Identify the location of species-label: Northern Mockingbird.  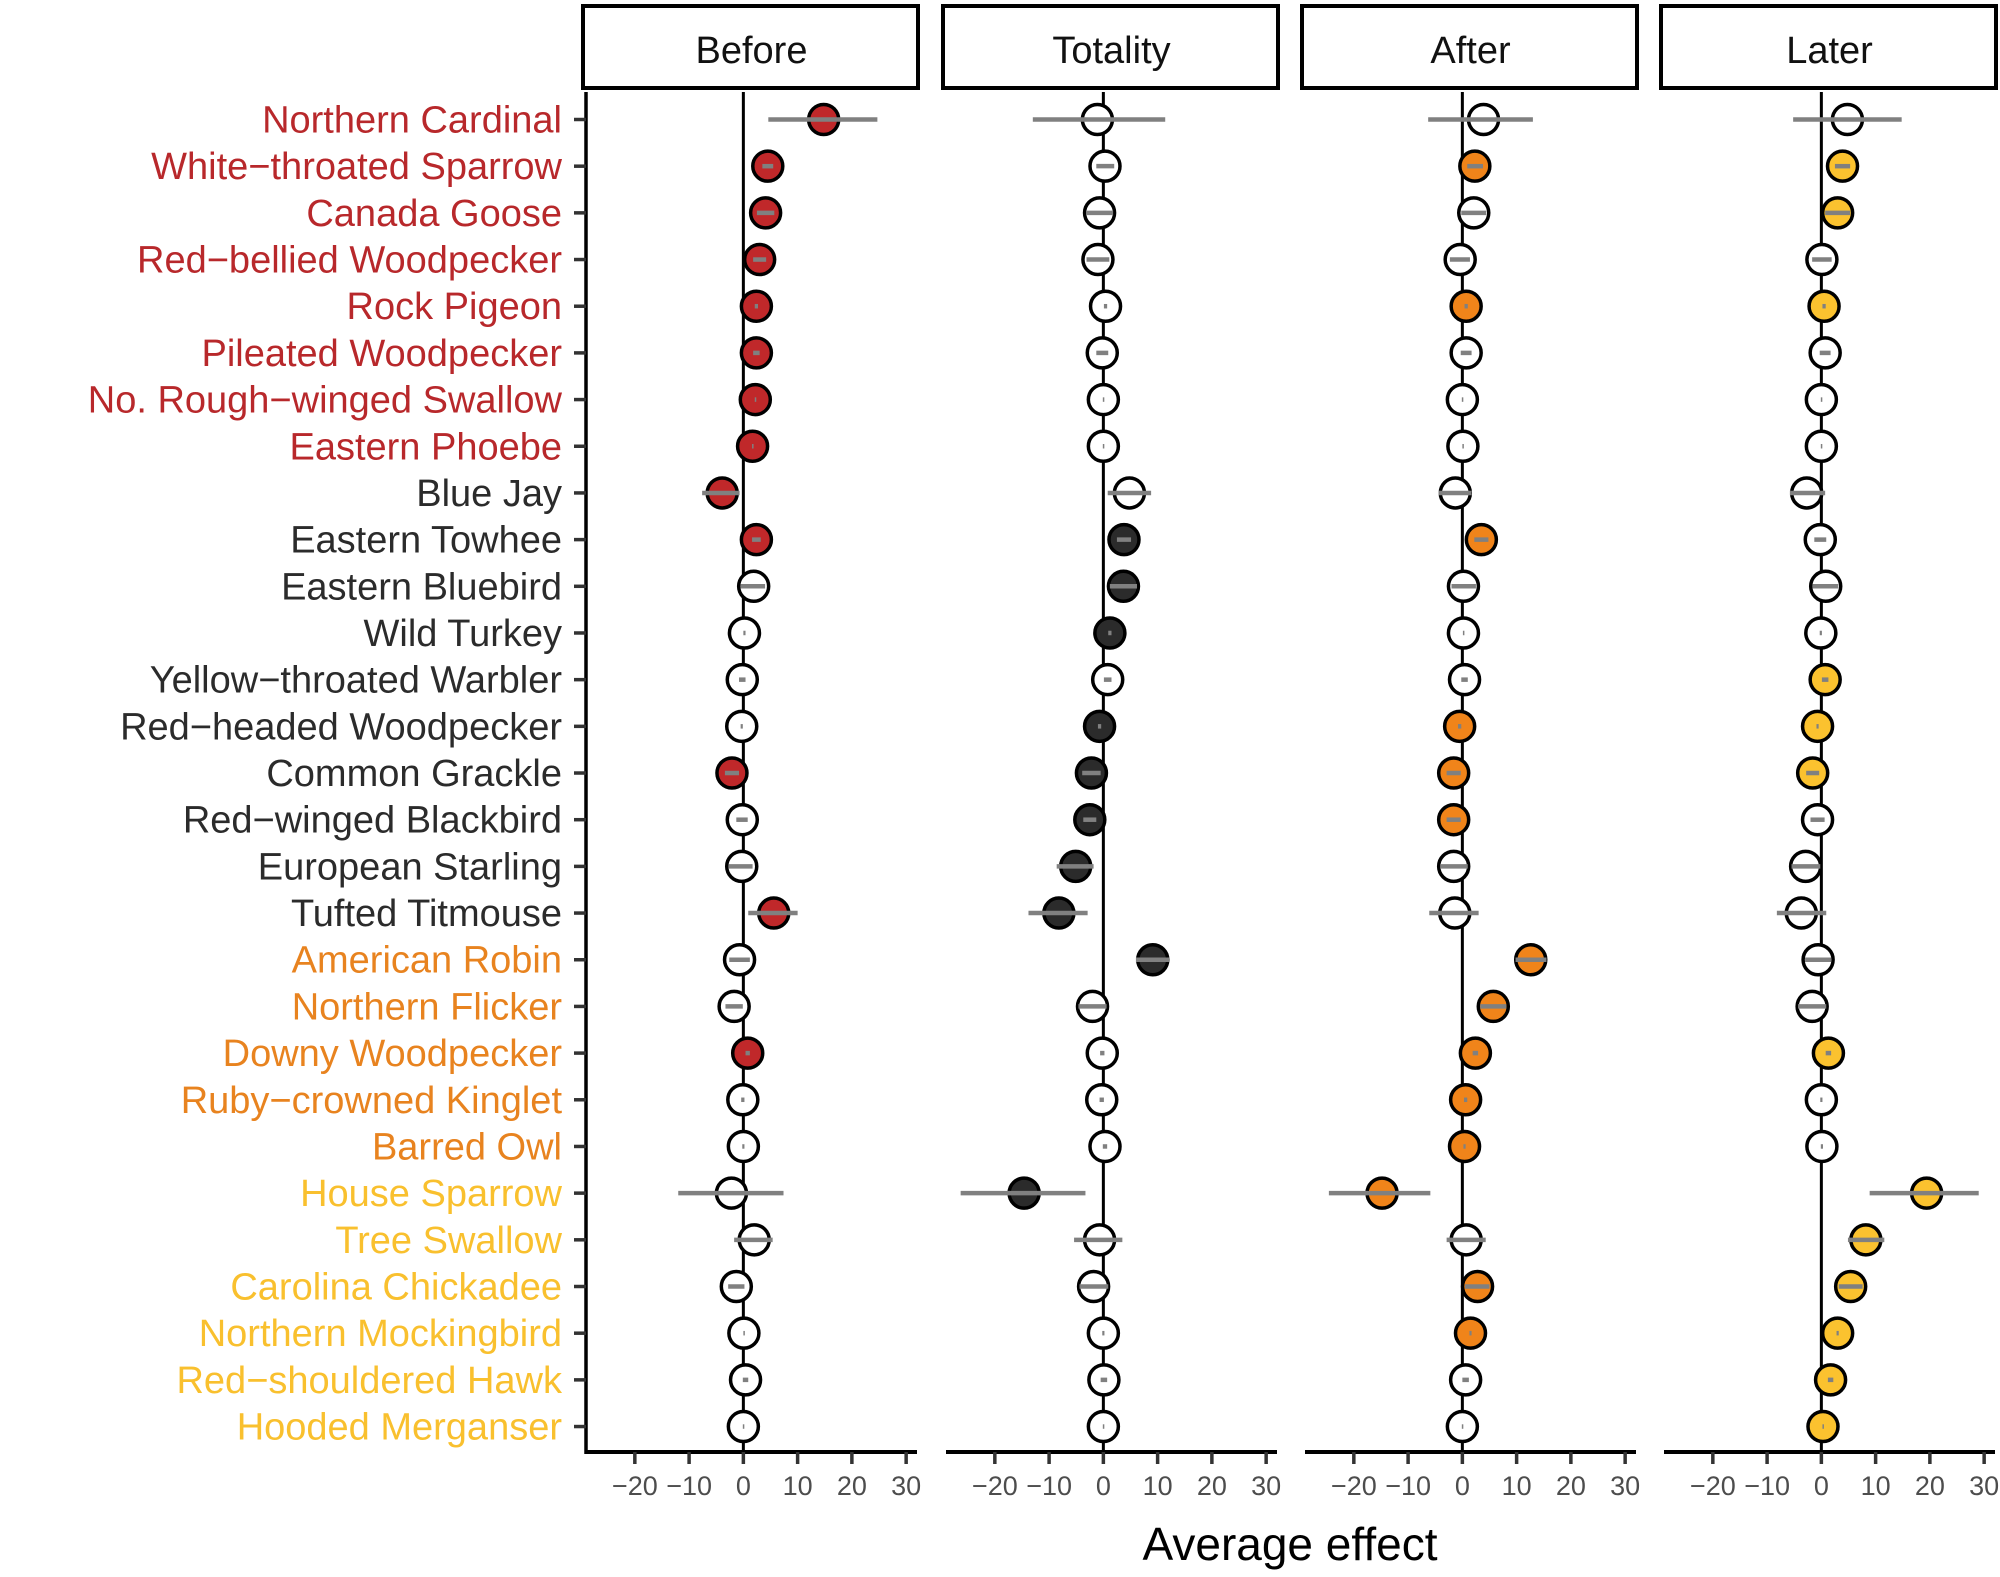
(380, 1334).